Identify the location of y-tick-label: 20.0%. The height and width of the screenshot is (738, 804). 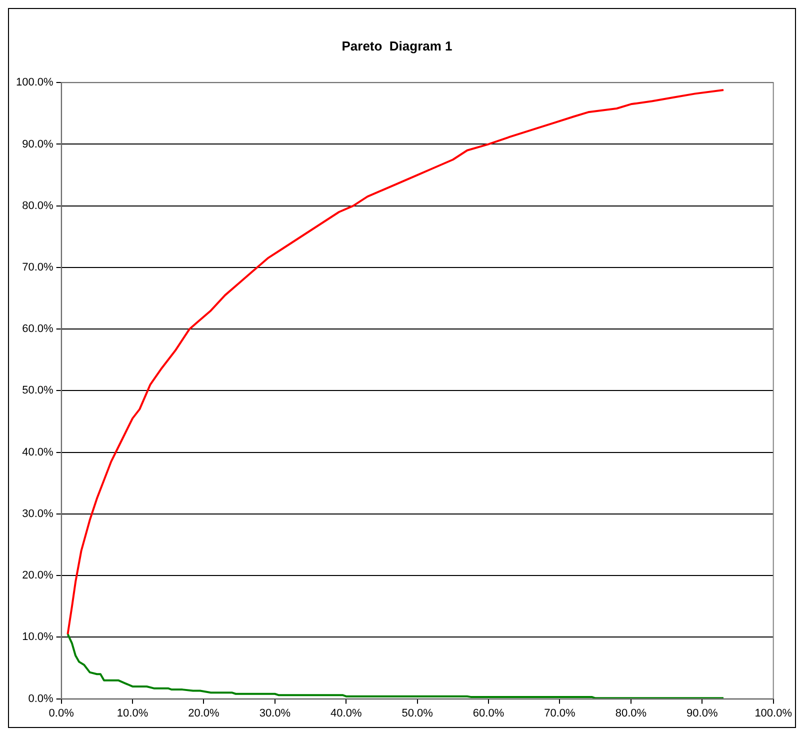
(38, 576).